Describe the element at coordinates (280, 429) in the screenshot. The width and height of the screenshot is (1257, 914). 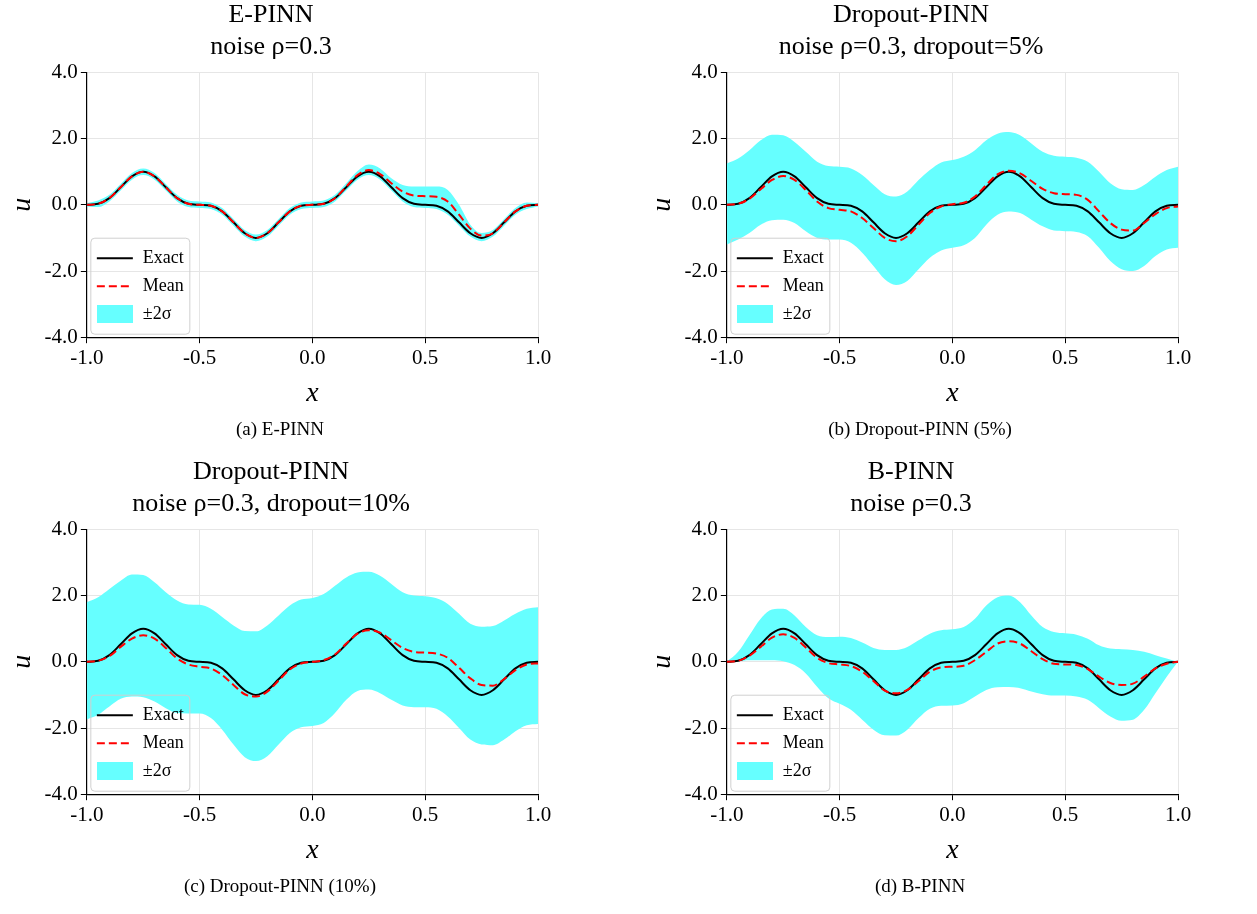
I see `text: (a) E-PINN` at that location.